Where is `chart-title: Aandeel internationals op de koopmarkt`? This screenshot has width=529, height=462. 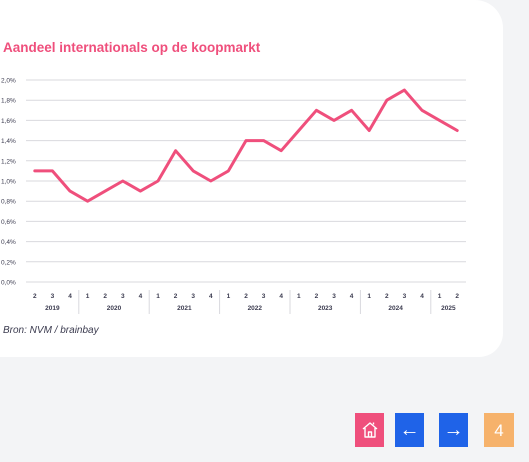 chart-title: Aandeel internationals op de koopmarkt is located at coordinates (132, 47).